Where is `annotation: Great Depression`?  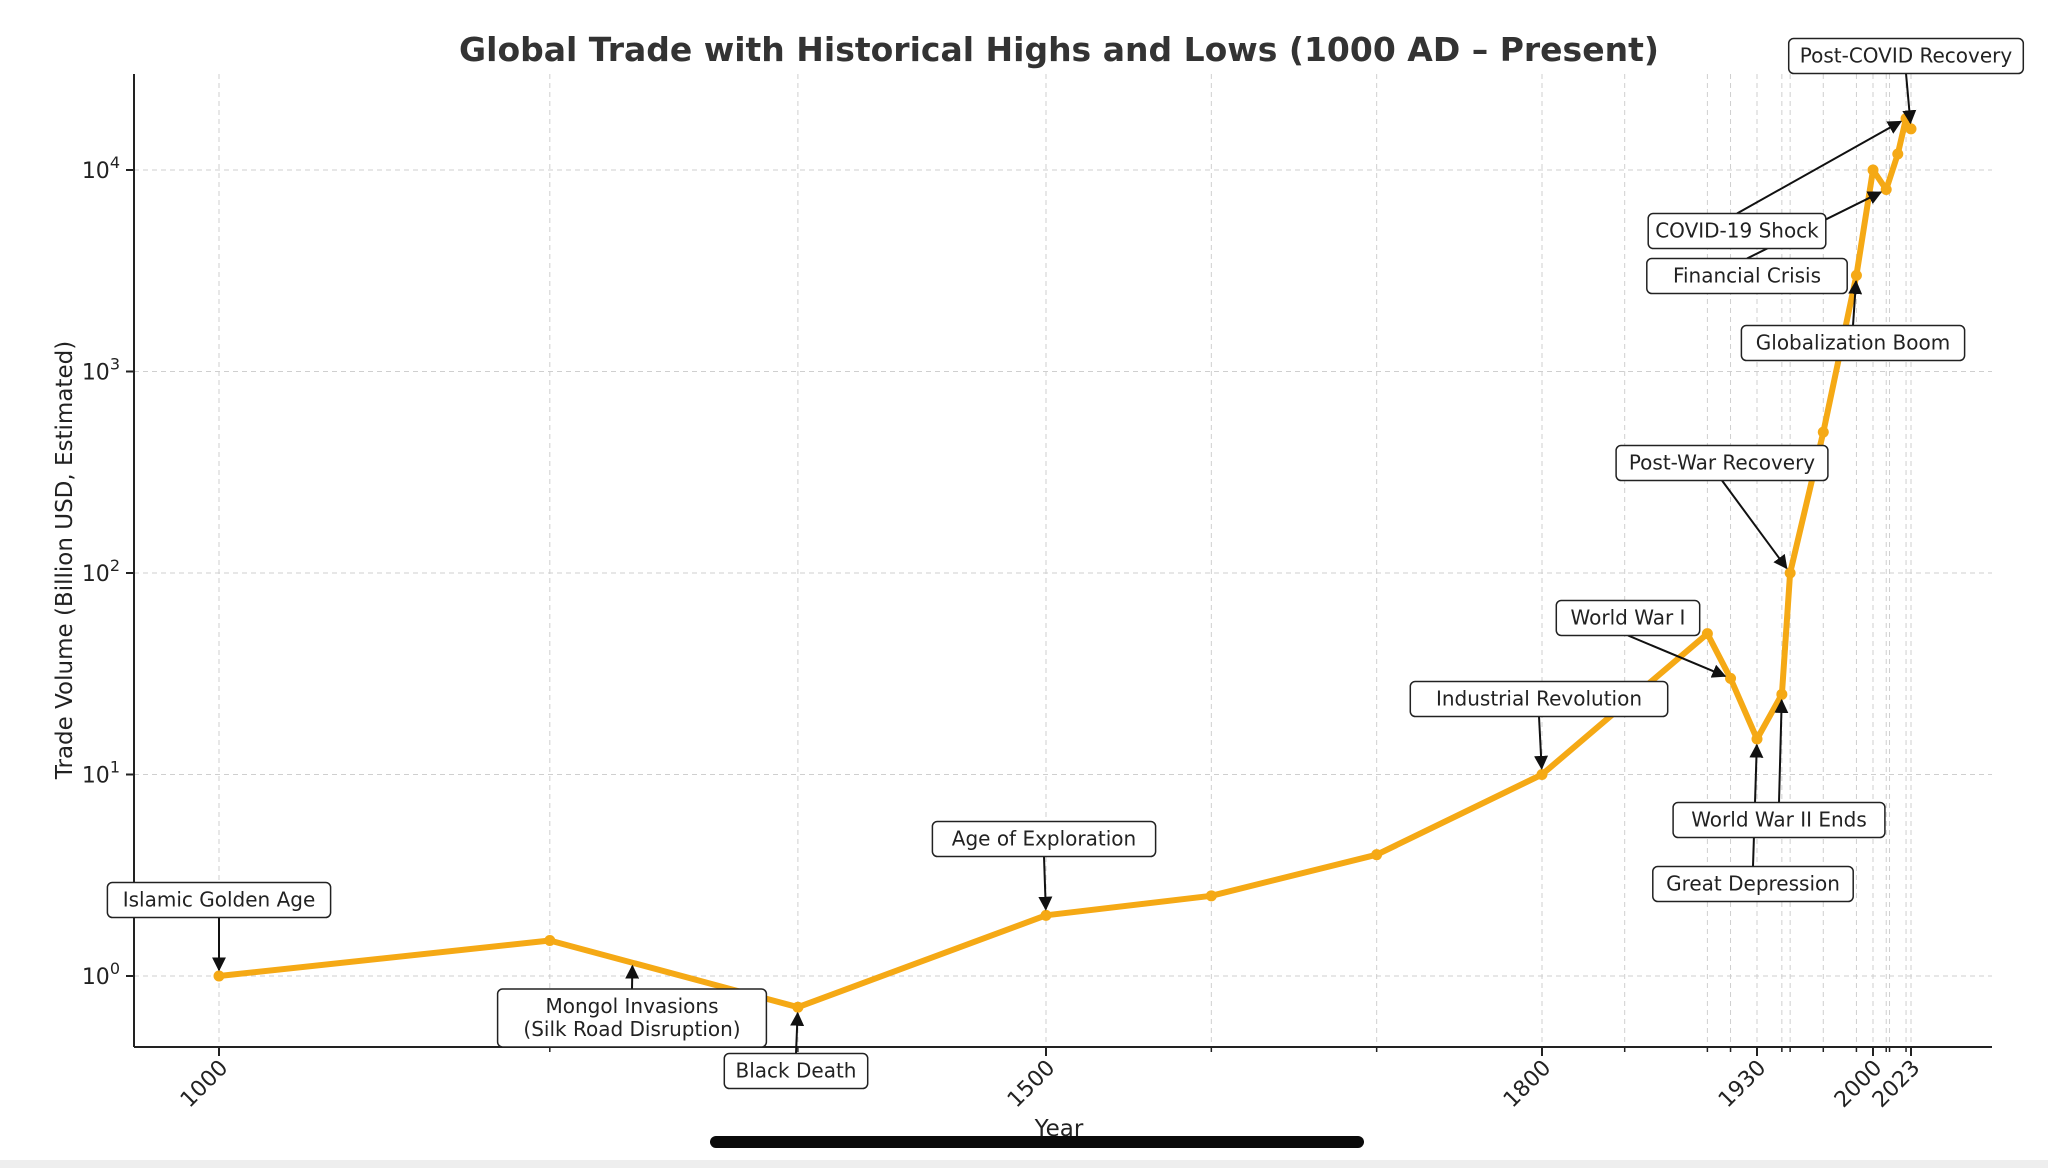
annotation: Great Depression is located at coordinates (1753, 823).